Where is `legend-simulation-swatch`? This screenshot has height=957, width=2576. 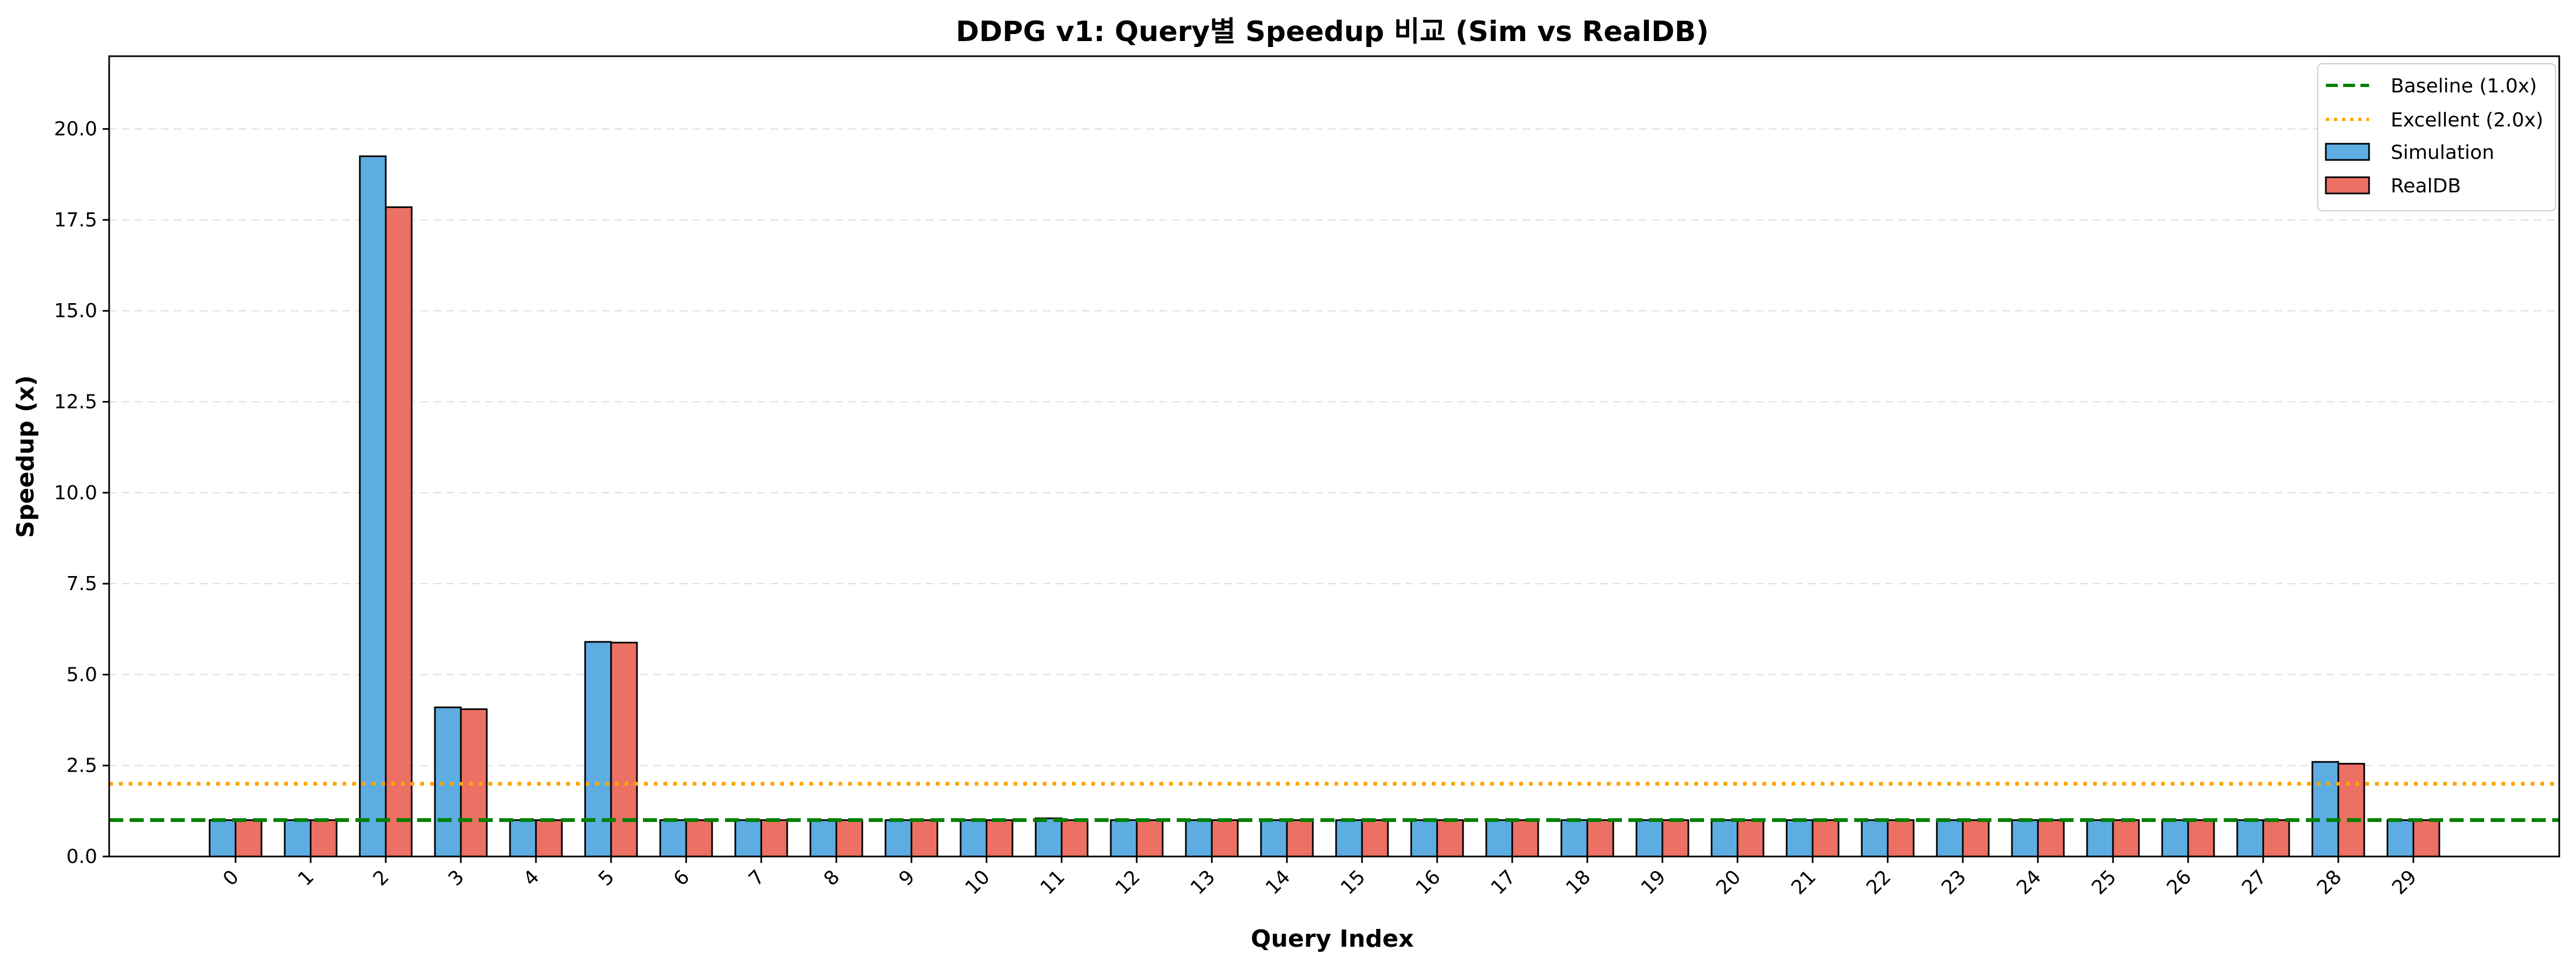
legend-simulation-swatch is located at coordinates (2348, 152).